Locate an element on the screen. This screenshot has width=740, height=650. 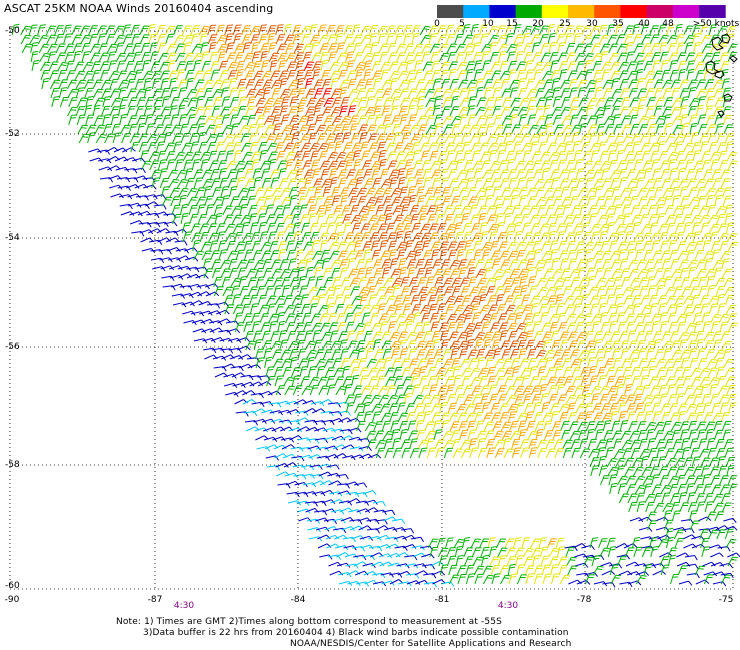
lon-label-87: -87 is located at coordinates (155, 600).